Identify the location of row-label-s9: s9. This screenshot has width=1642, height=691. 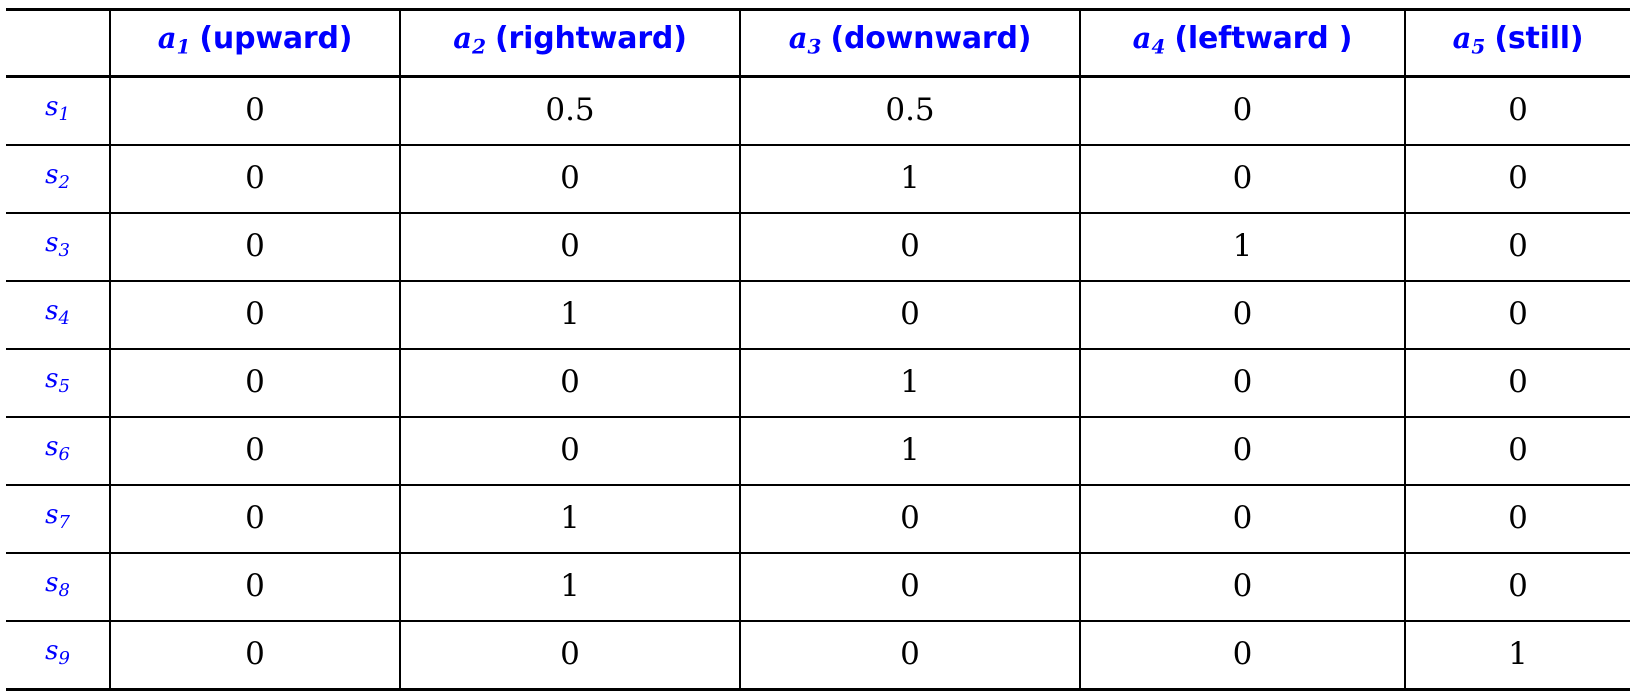
(58, 655).